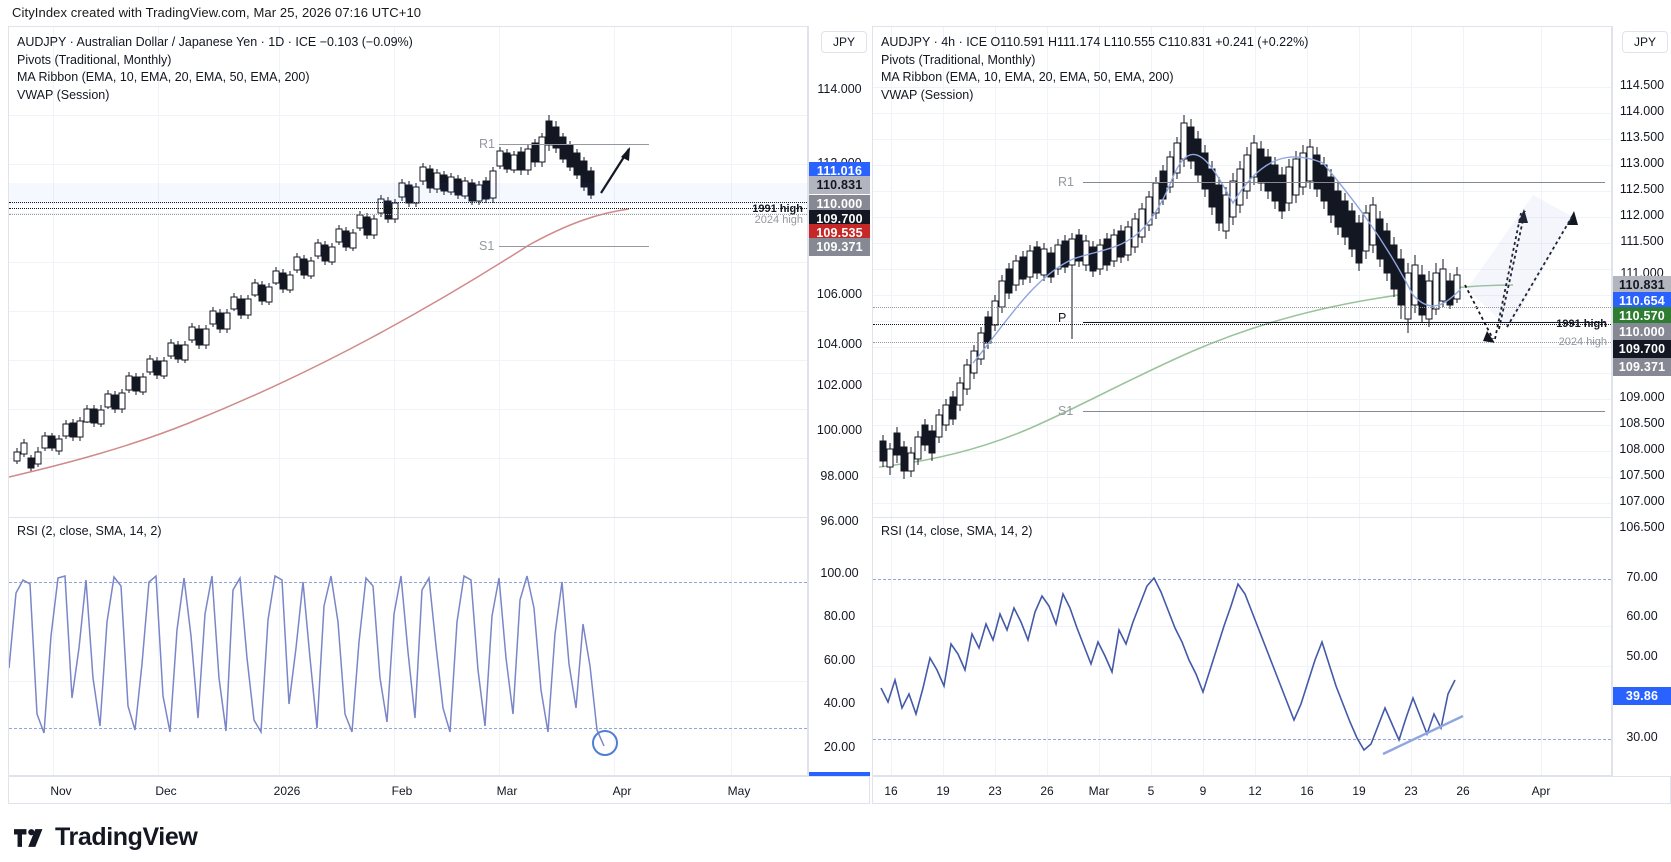  What do you see at coordinates (956, 532) in the screenshot?
I see `right-rsi-legend: RSI (14, close, SMA, 14, 2)` at bounding box center [956, 532].